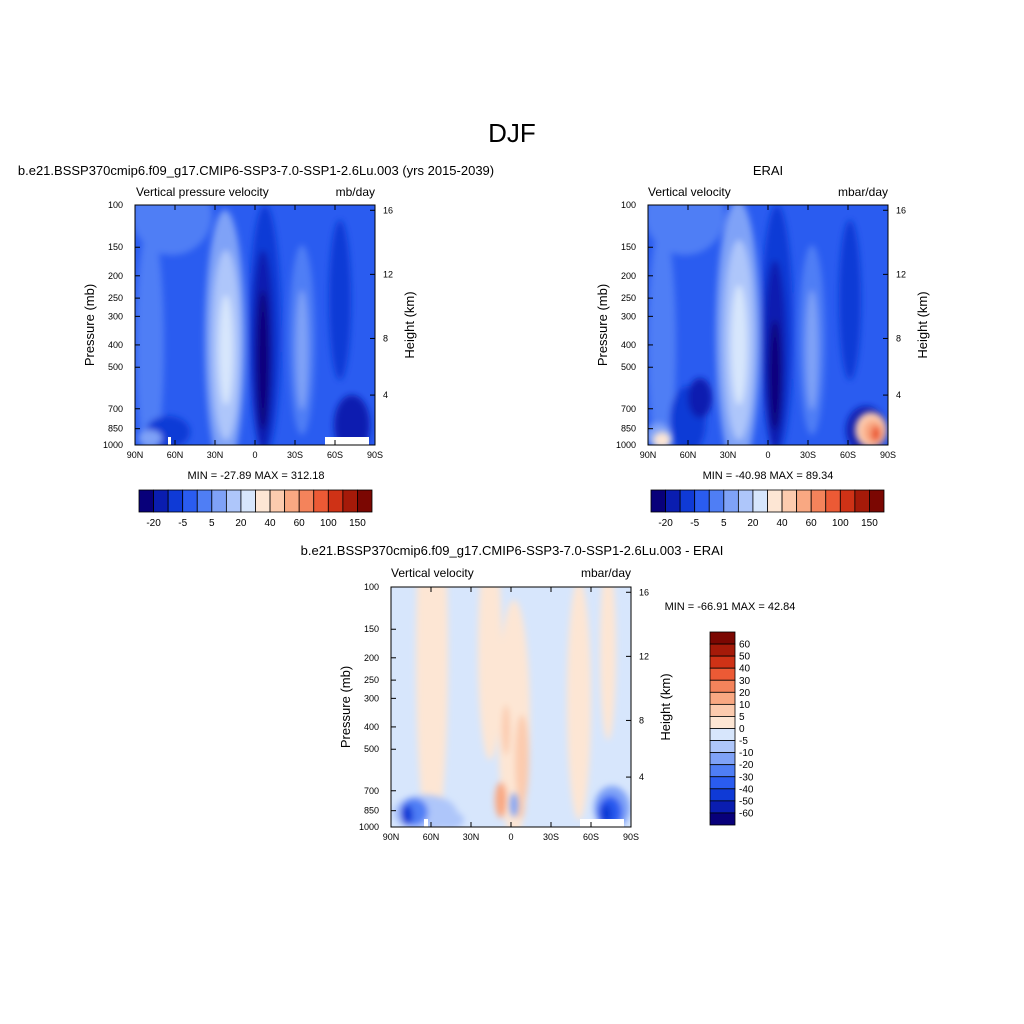 The image size is (1024, 1024). I want to click on diff-colorbar-label: -5, so click(743, 741).